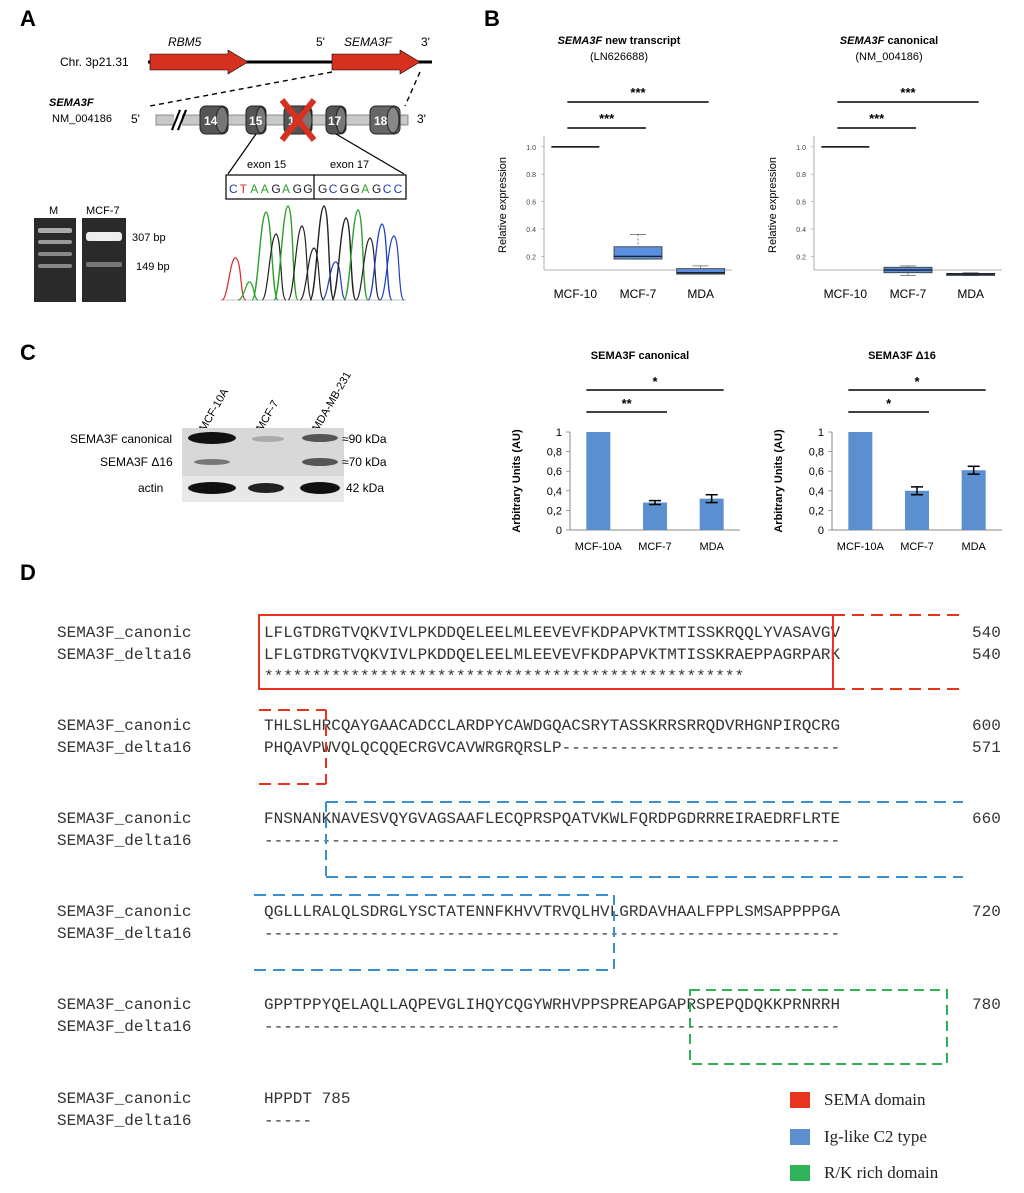 The image size is (1024, 1193). What do you see at coordinates (121, 439) in the screenshot?
I see `blot-row-canonical: SEMA3F canonical` at bounding box center [121, 439].